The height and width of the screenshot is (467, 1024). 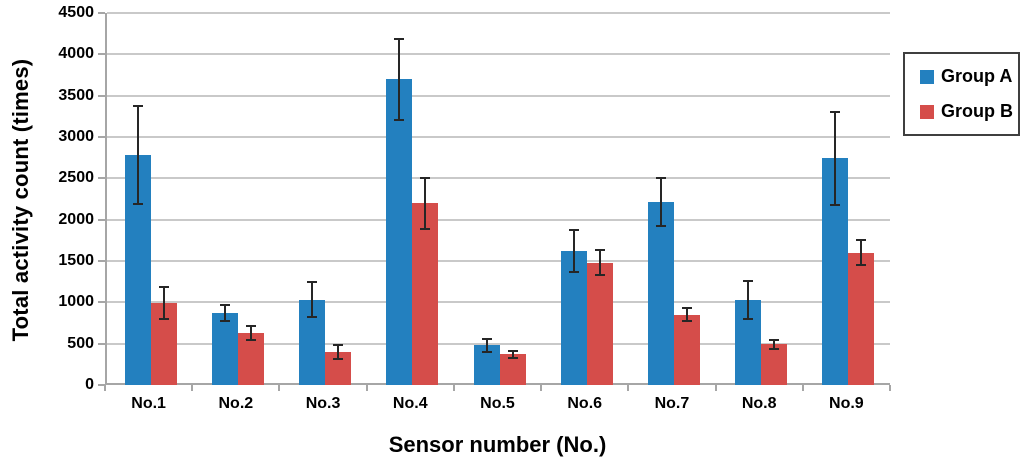 I want to click on legend-item-group-a: Group A, so click(x=969, y=76).